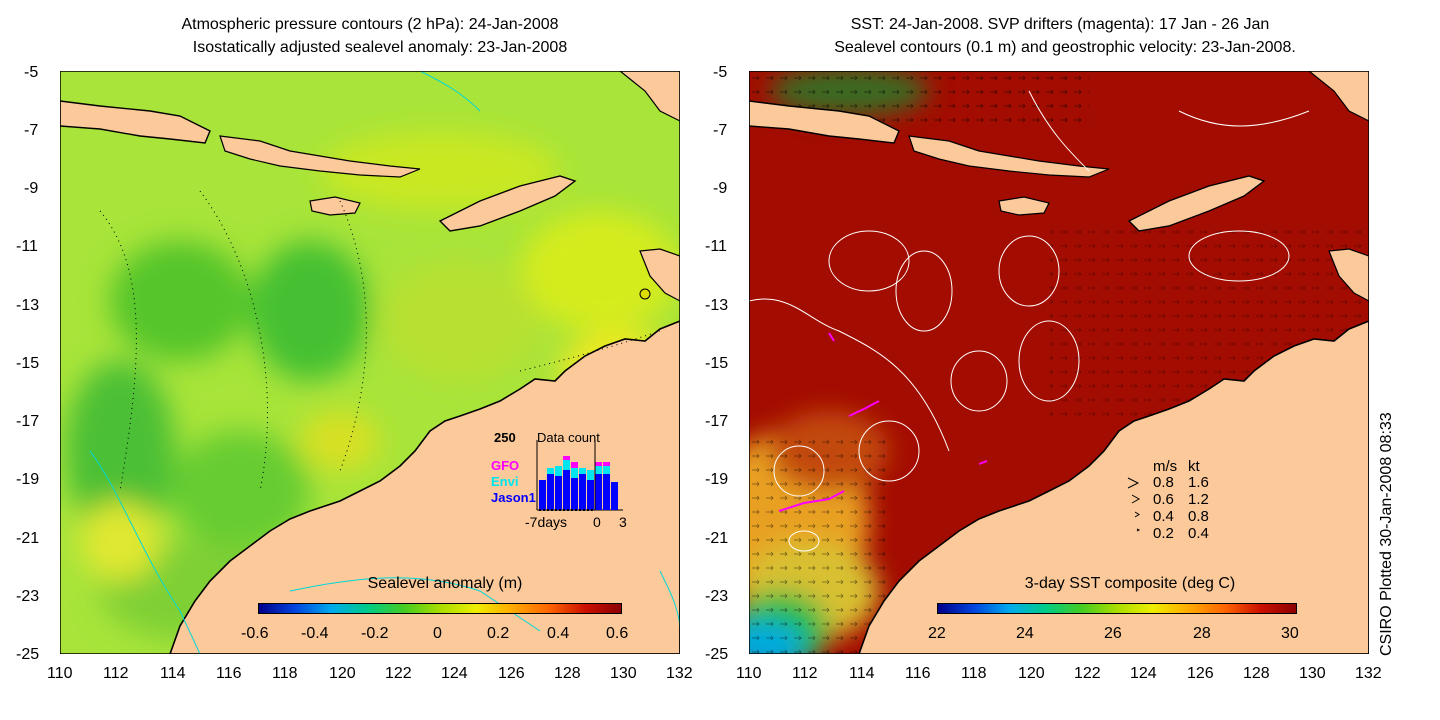  I want to click on data-count-max: 250, so click(505, 437).